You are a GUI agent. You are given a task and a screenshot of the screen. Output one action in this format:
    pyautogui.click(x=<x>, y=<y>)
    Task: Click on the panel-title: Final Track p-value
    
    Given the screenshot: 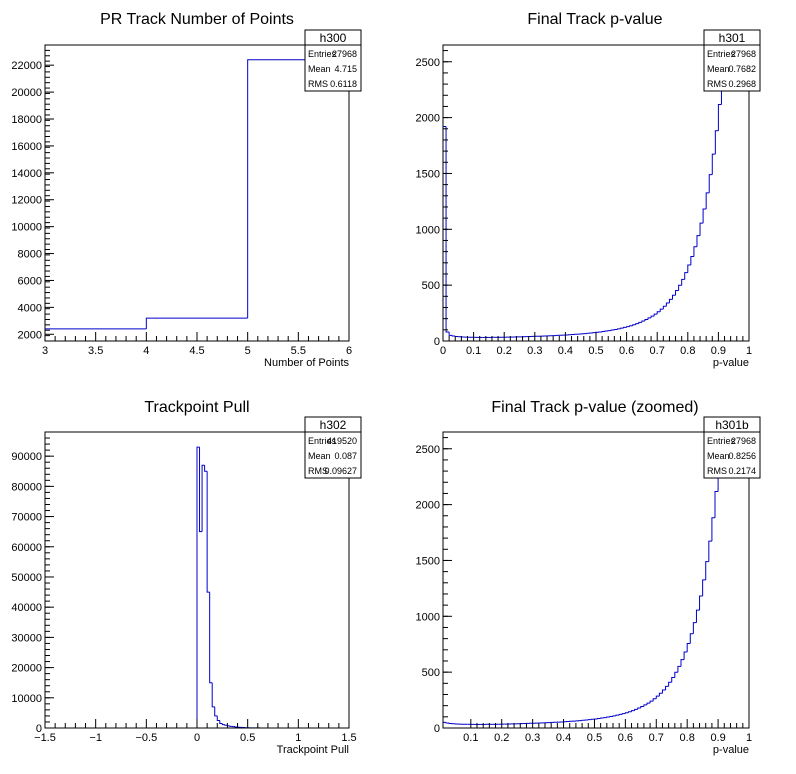 What is the action you would take?
    pyautogui.click(x=594, y=19)
    